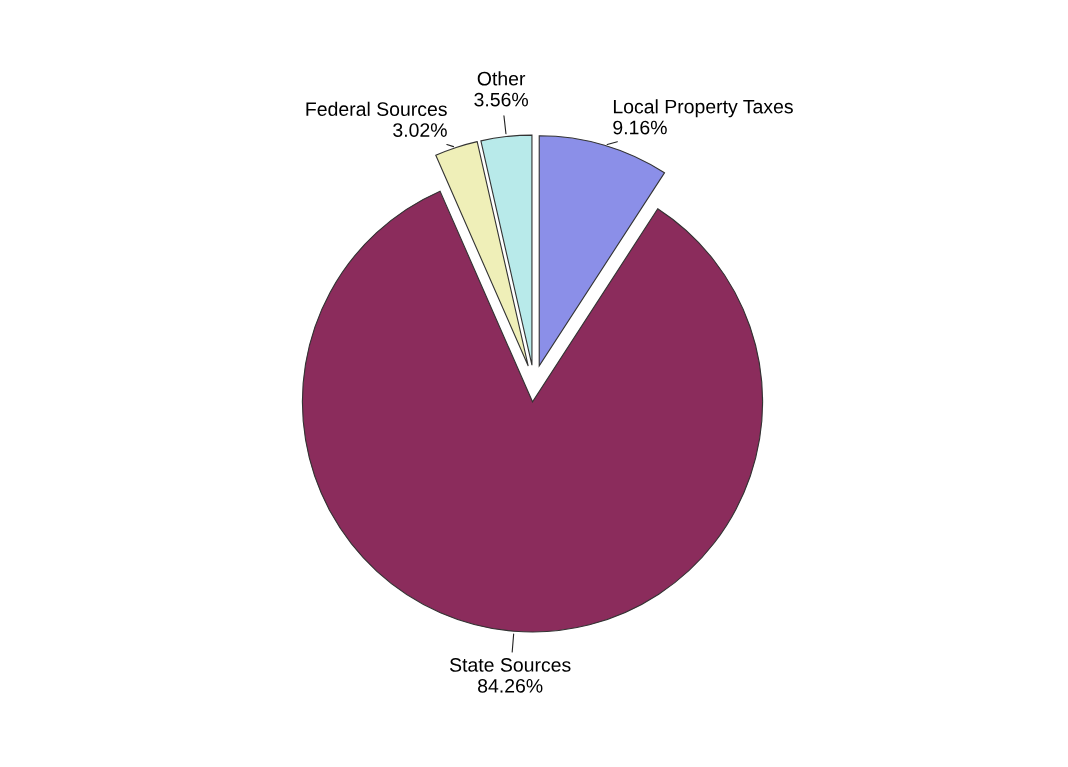 Image resolution: width=1068 pixels, height=767 pixels. Describe the element at coordinates (376, 109) in the screenshot. I see `slice-label: Federal Sources` at that location.